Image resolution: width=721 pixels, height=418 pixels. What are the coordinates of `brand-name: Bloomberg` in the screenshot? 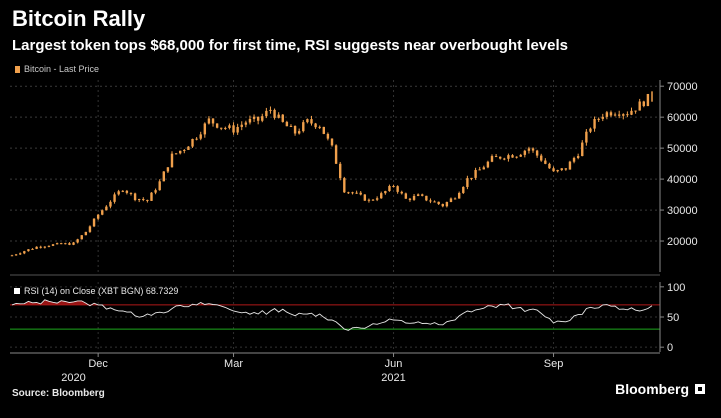 It's located at (652, 389).